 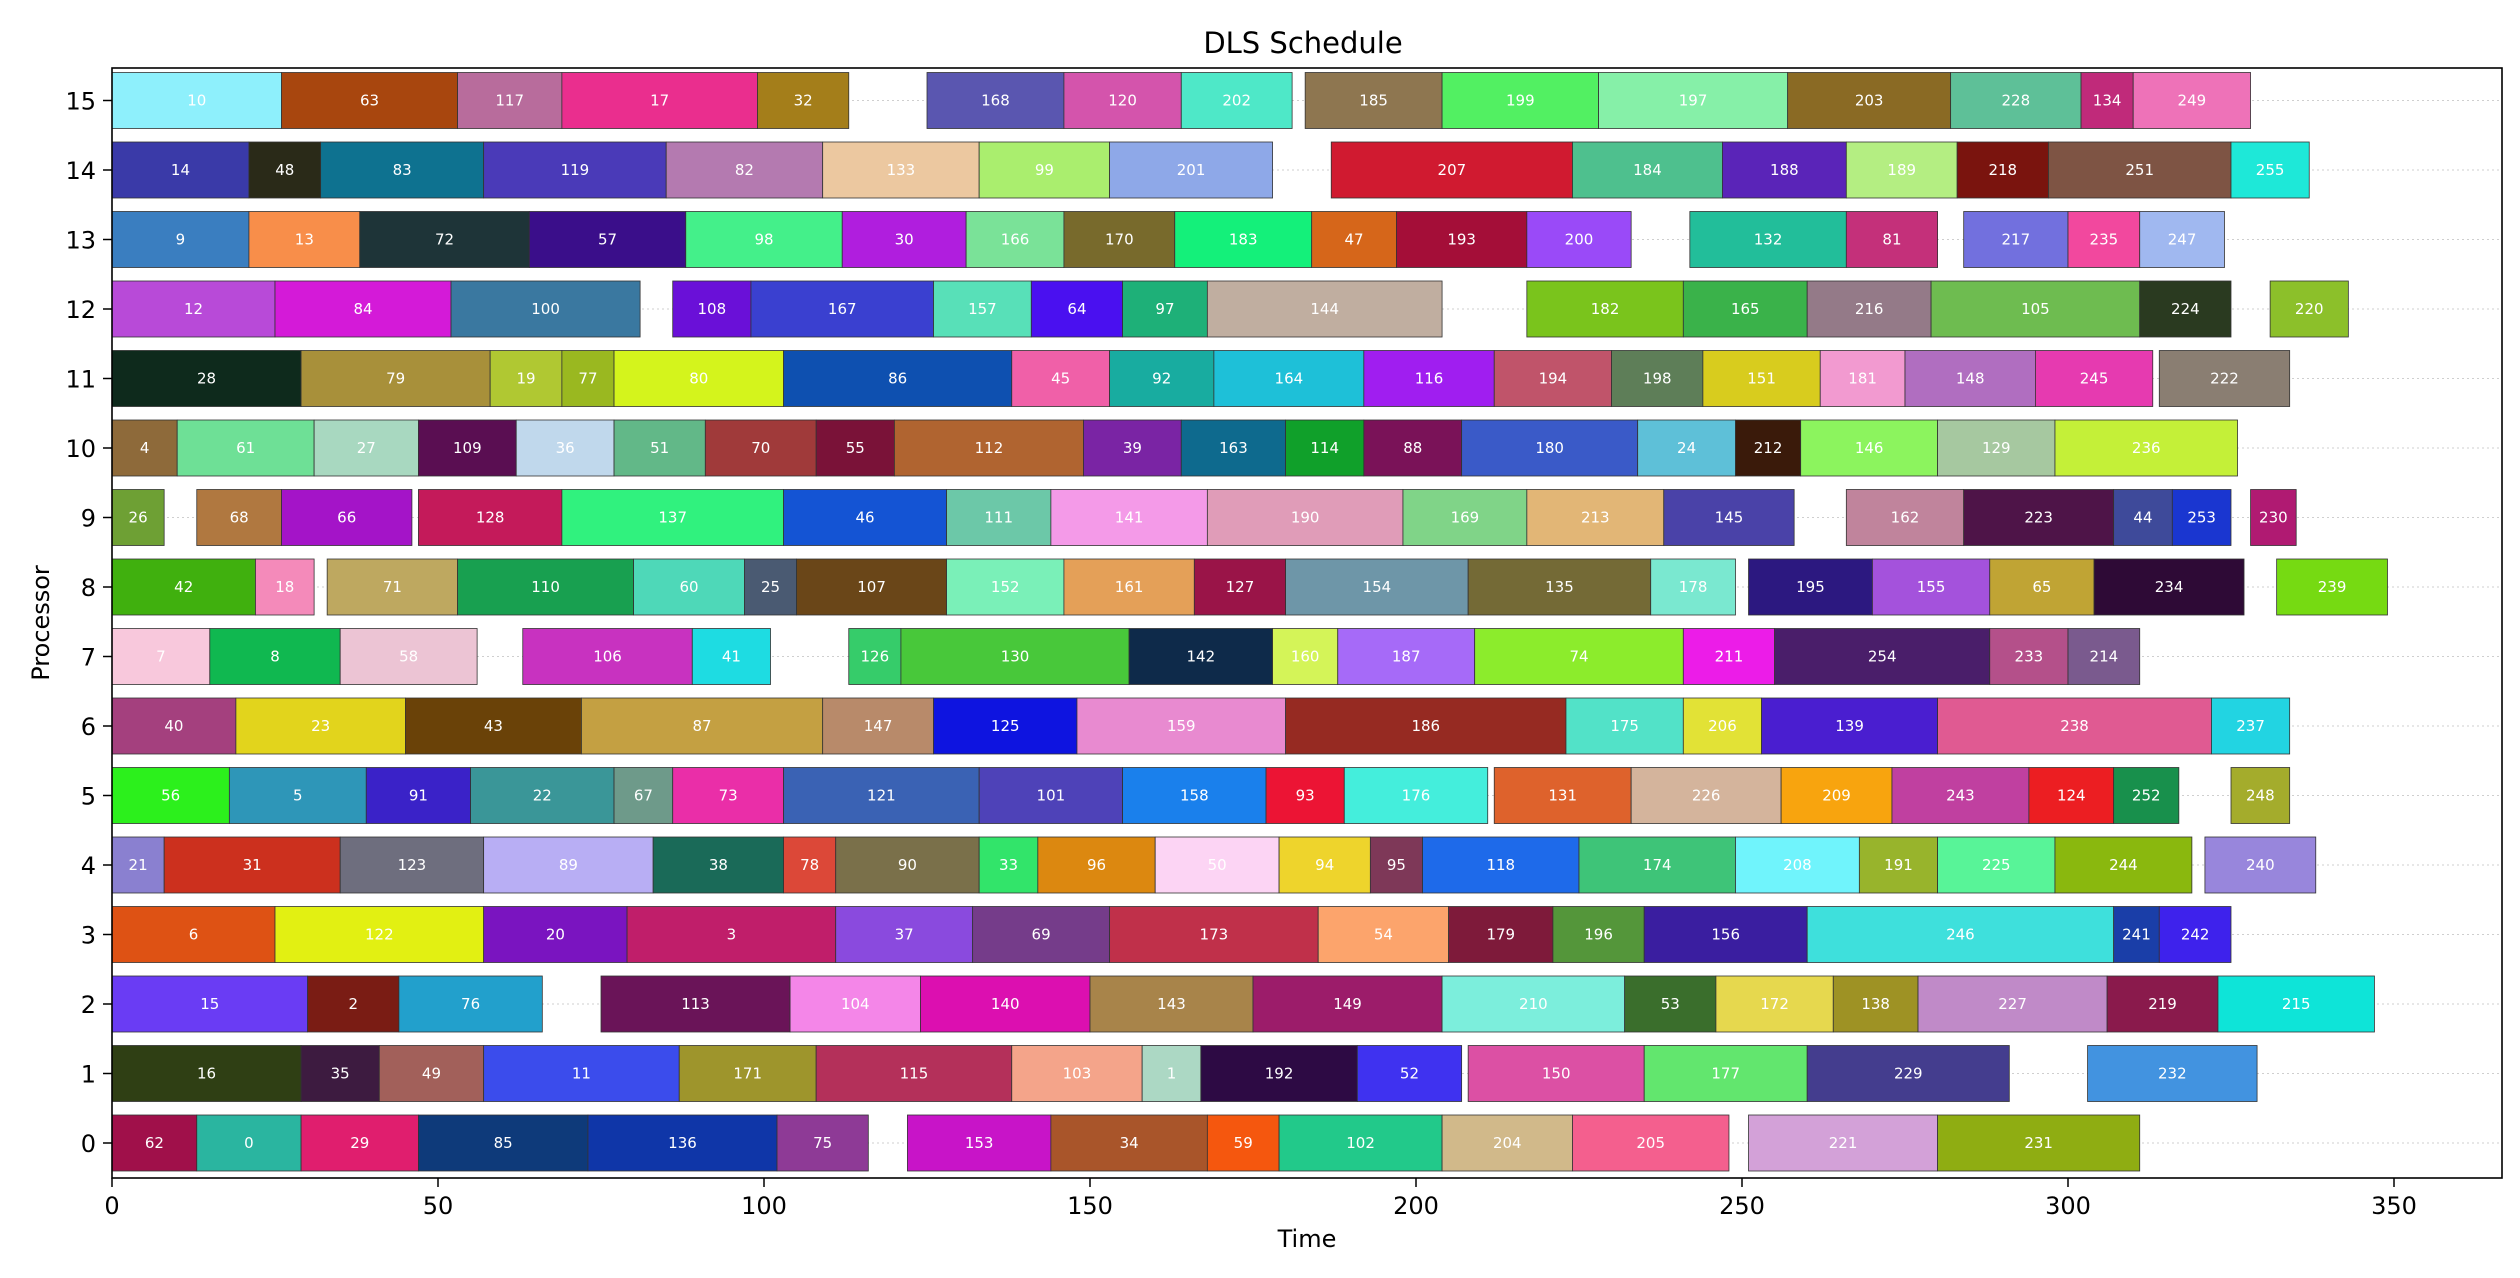 I want to click on task-label: 228, so click(x=2016, y=101).